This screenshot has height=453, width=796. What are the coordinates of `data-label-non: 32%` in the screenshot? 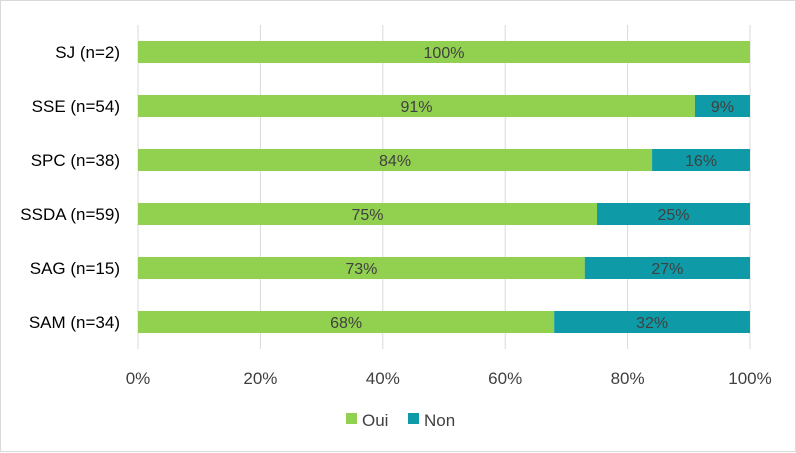 It's located at (652, 323).